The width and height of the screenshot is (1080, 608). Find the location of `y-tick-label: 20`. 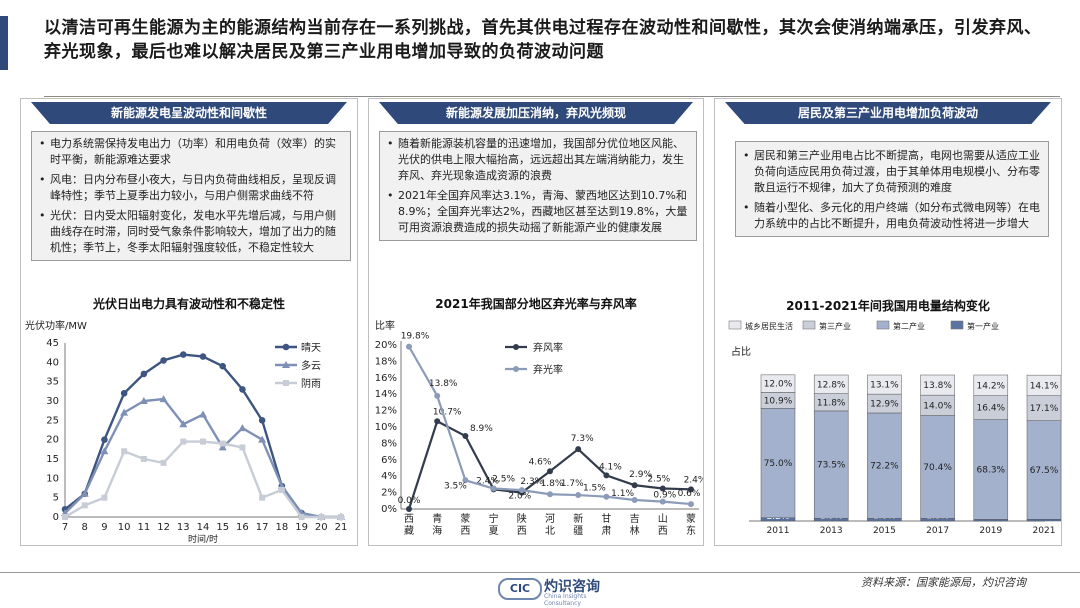

y-tick-label: 20 is located at coordinates (52, 440).